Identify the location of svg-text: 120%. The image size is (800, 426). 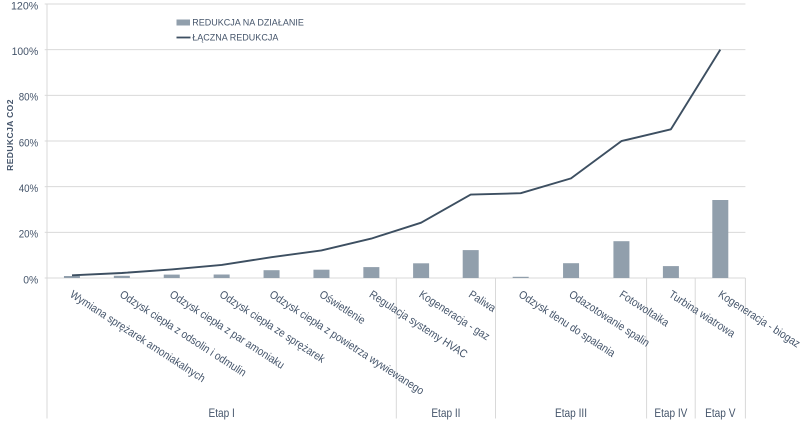
(24, 6).